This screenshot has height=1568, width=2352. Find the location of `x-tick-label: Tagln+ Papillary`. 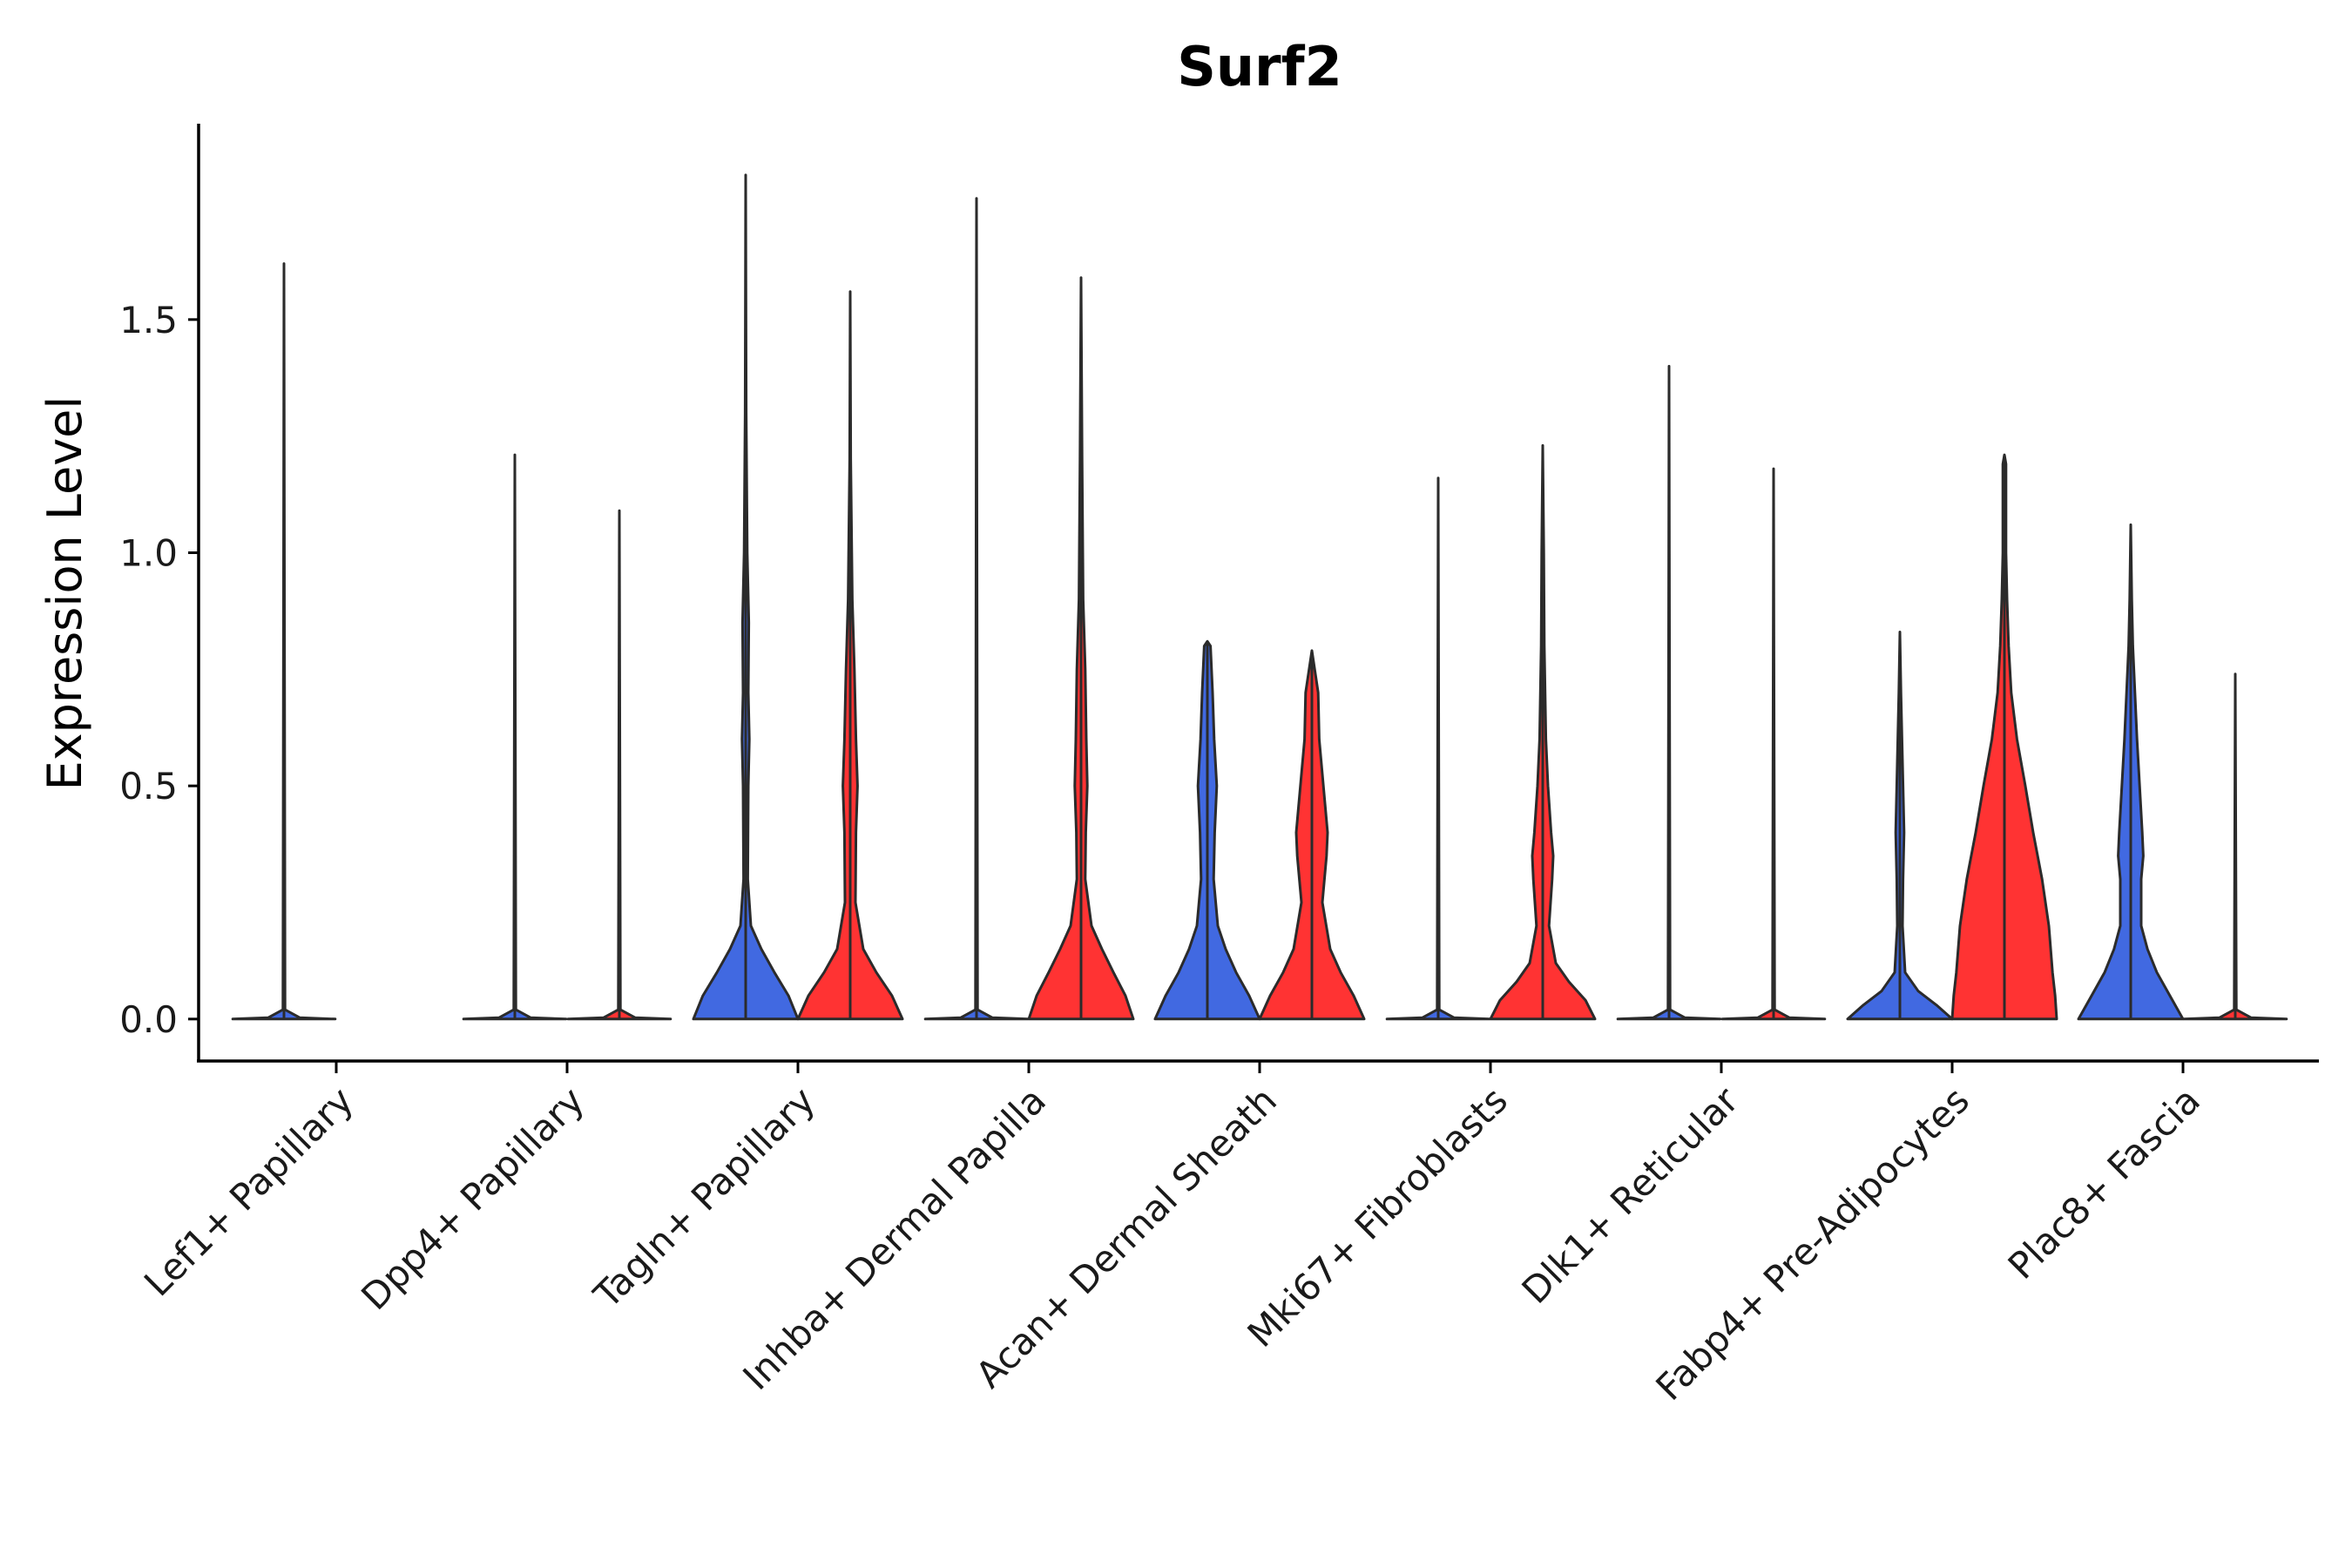

x-tick-label: Tagln+ Papillary is located at coordinates (704, 1197).